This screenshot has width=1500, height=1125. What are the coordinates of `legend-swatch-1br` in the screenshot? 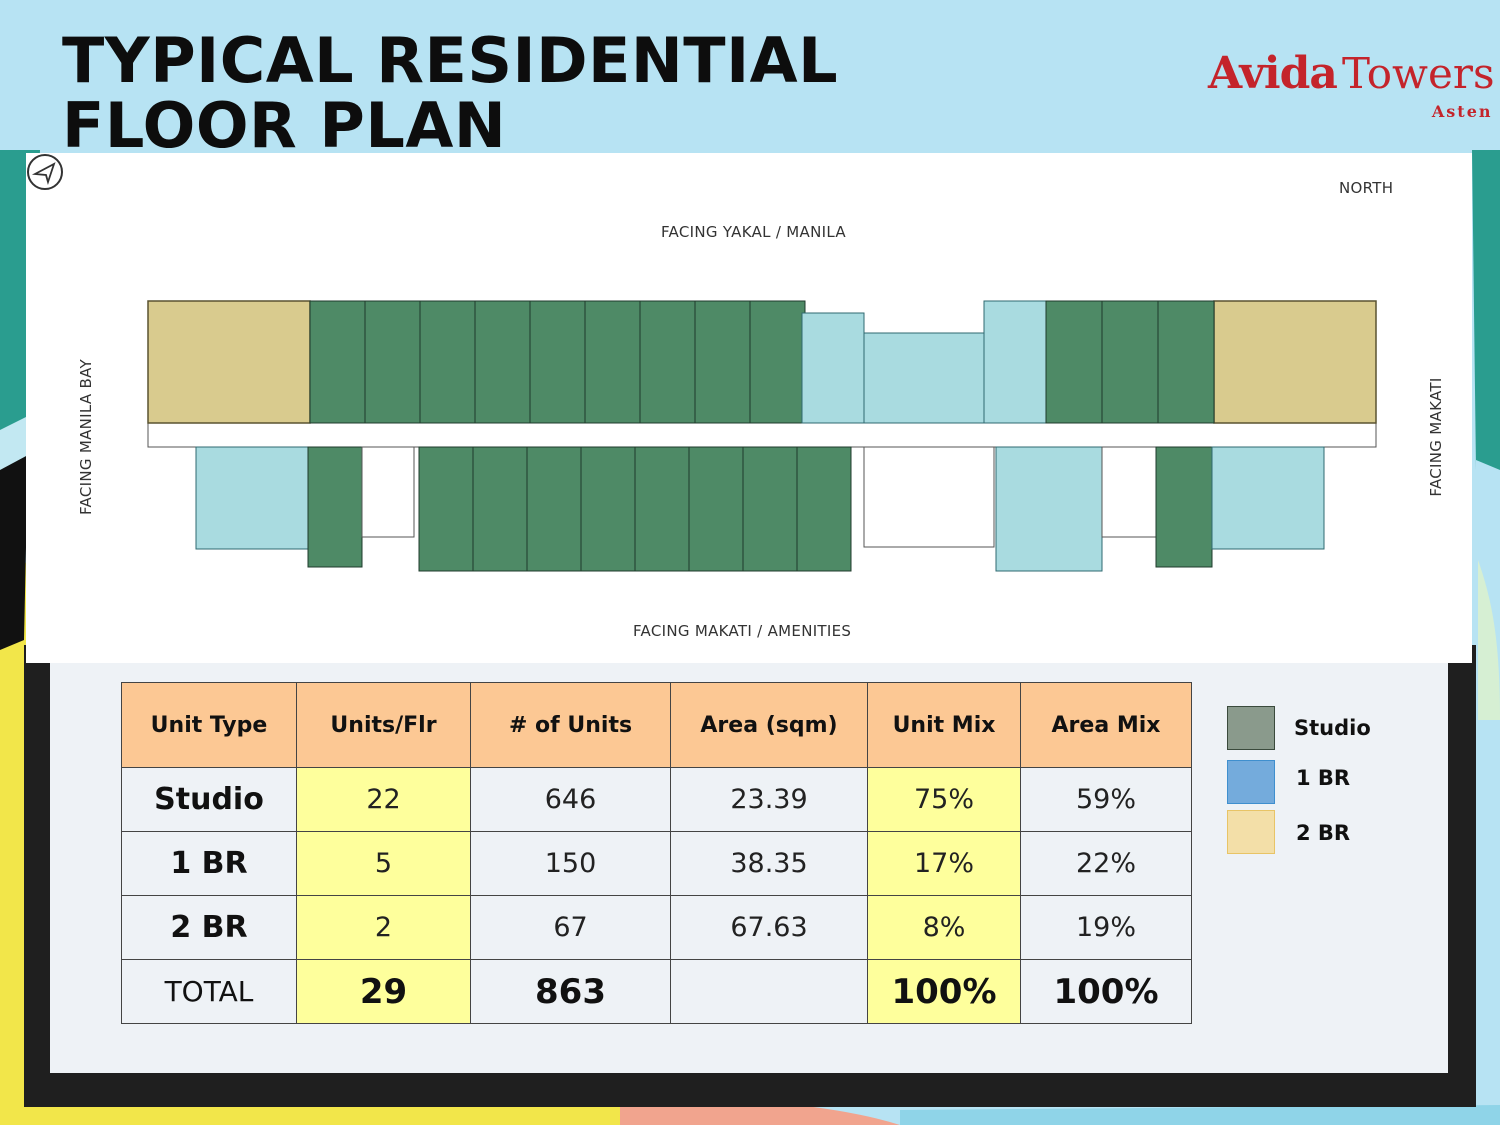 It's located at (1251, 782).